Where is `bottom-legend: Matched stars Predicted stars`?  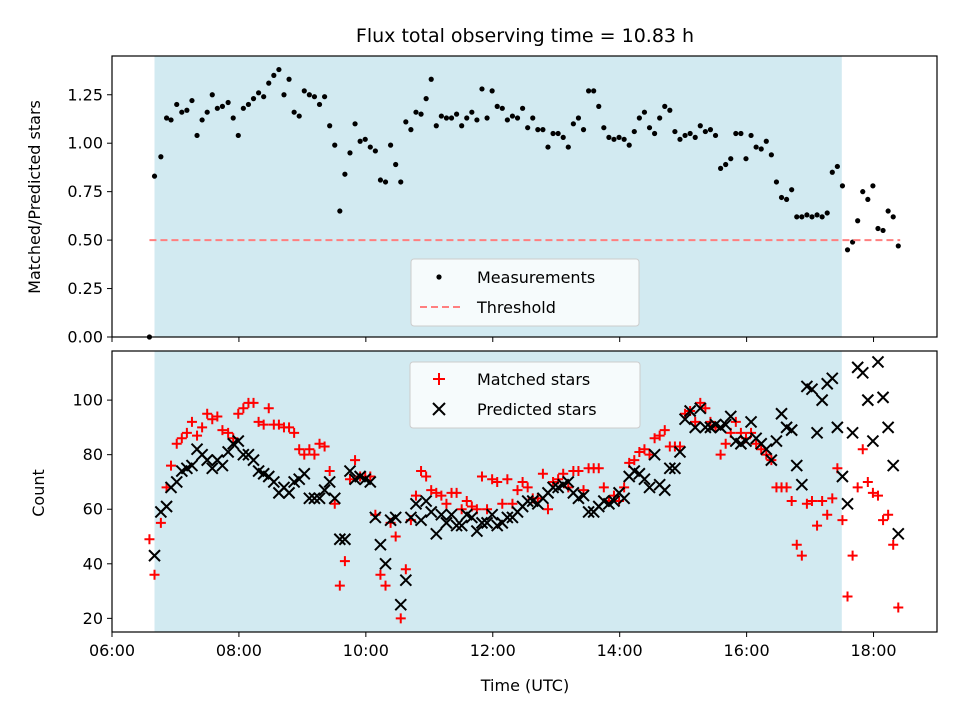
bottom-legend: Matched stars Predicted stars is located at coordinates (525, 395).